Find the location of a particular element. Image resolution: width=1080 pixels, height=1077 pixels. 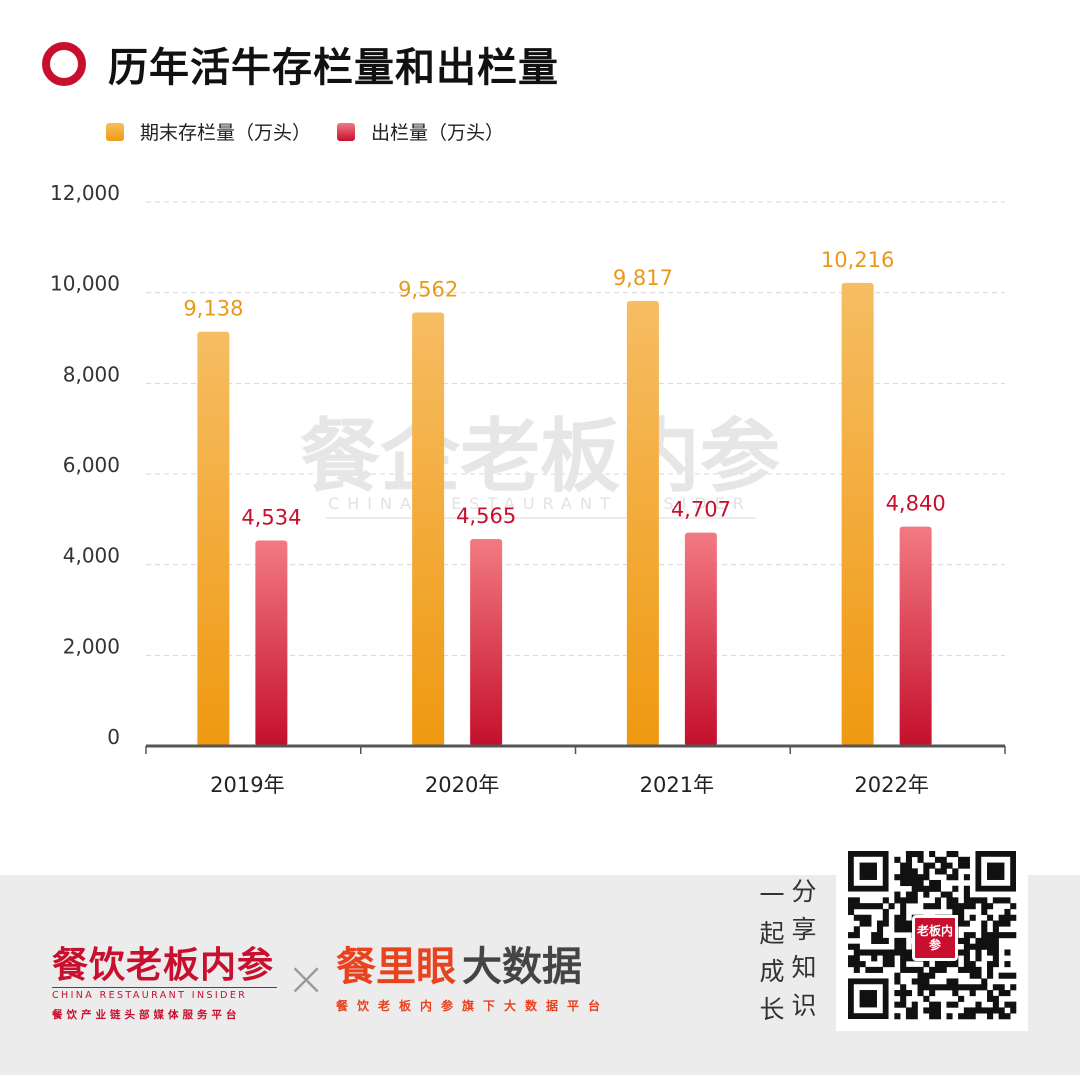

y-tick-label: 10,000 is located at coordinates (85, 284).